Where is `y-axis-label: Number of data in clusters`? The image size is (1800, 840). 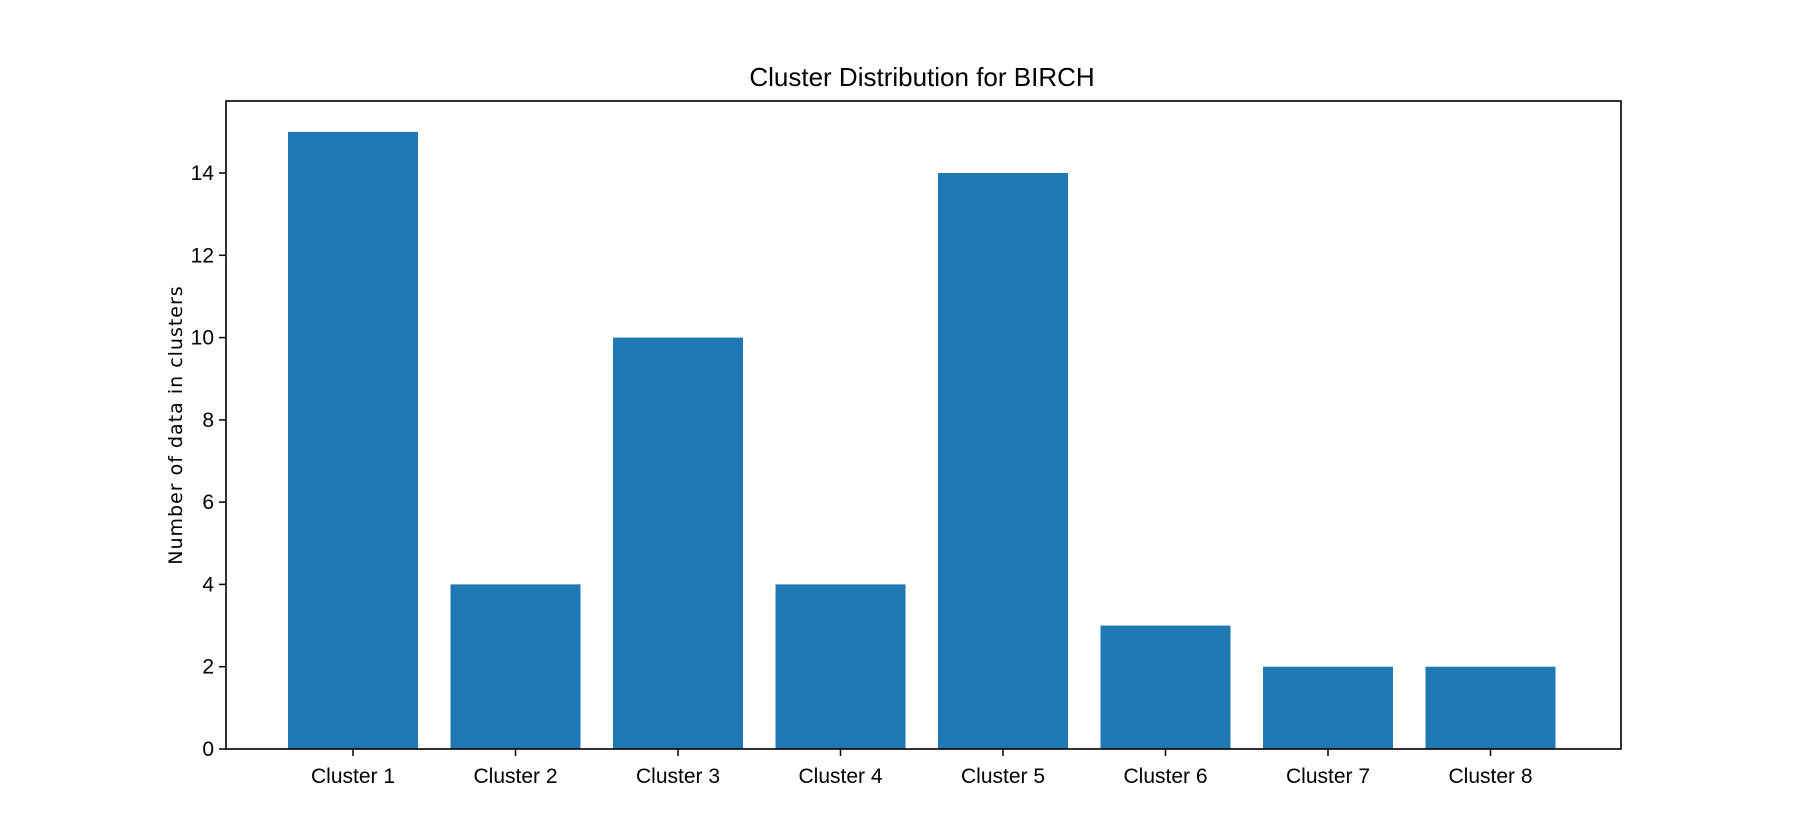
y-axis-label: Number of data in clusters is located at coordinates (176, 424).